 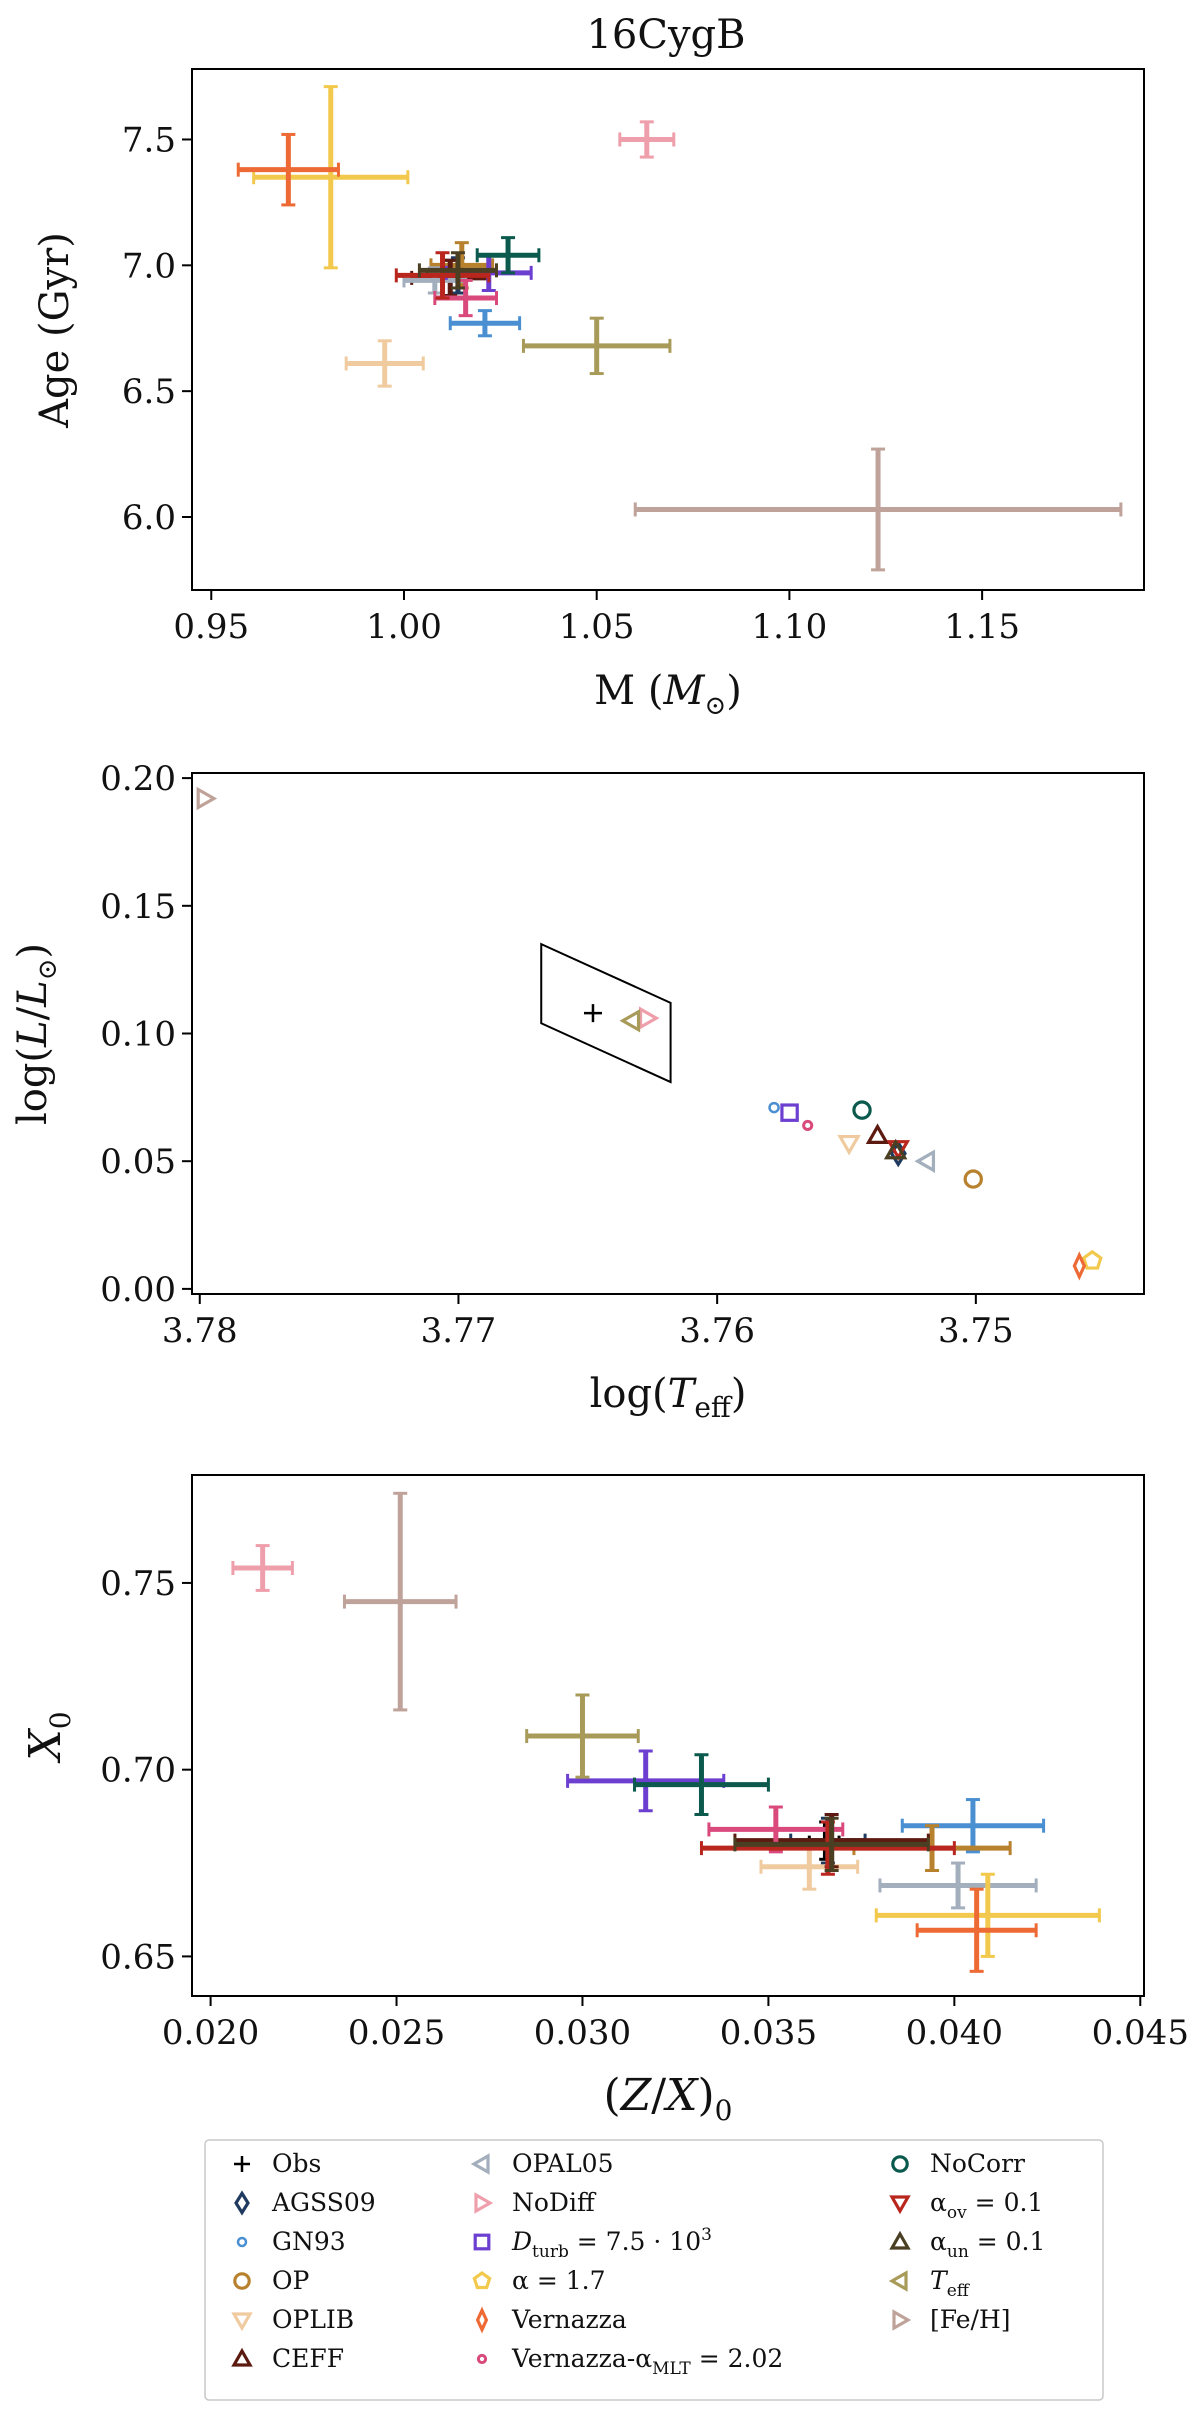 I want to click on legend-label: OPLIB, so click(x=313, y=2319).